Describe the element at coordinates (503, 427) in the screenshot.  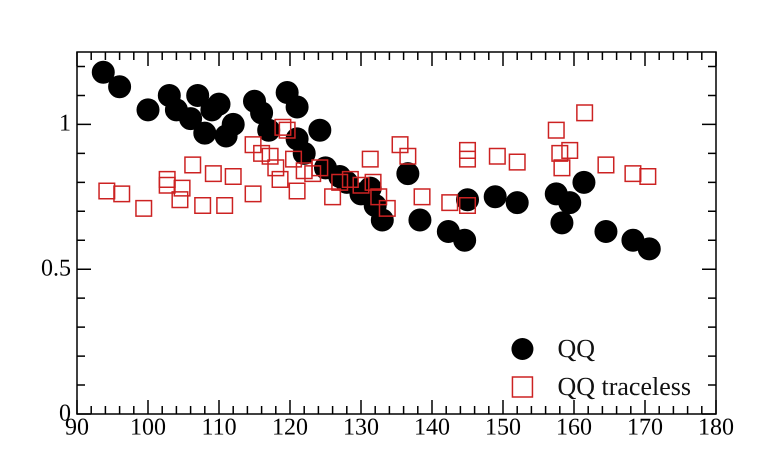
I see `x-tick-label: 150` at that location.